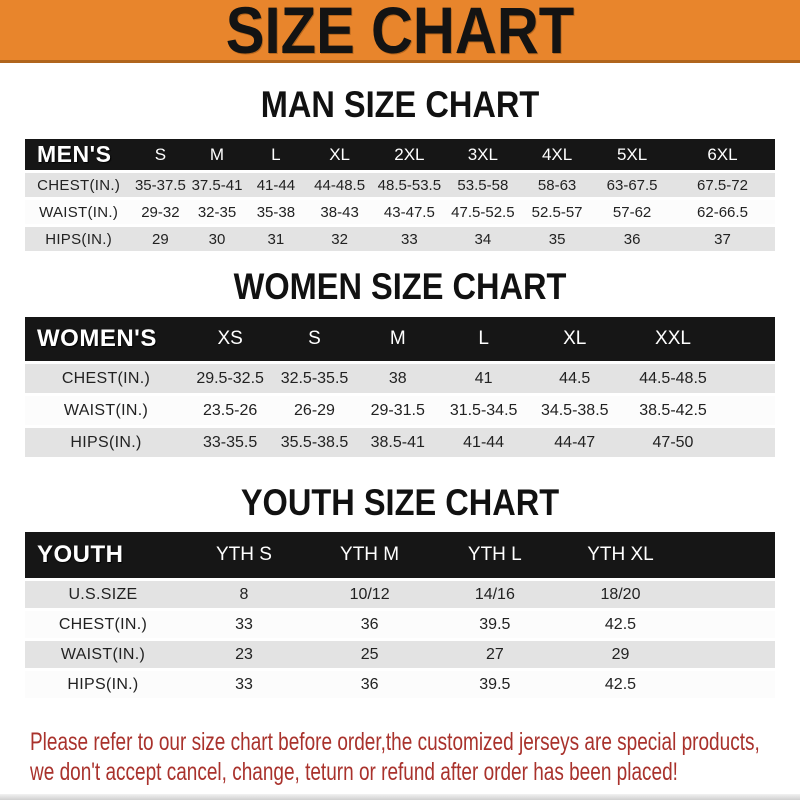  I want to click on size-value: 53.5-58, so click(482, 185).